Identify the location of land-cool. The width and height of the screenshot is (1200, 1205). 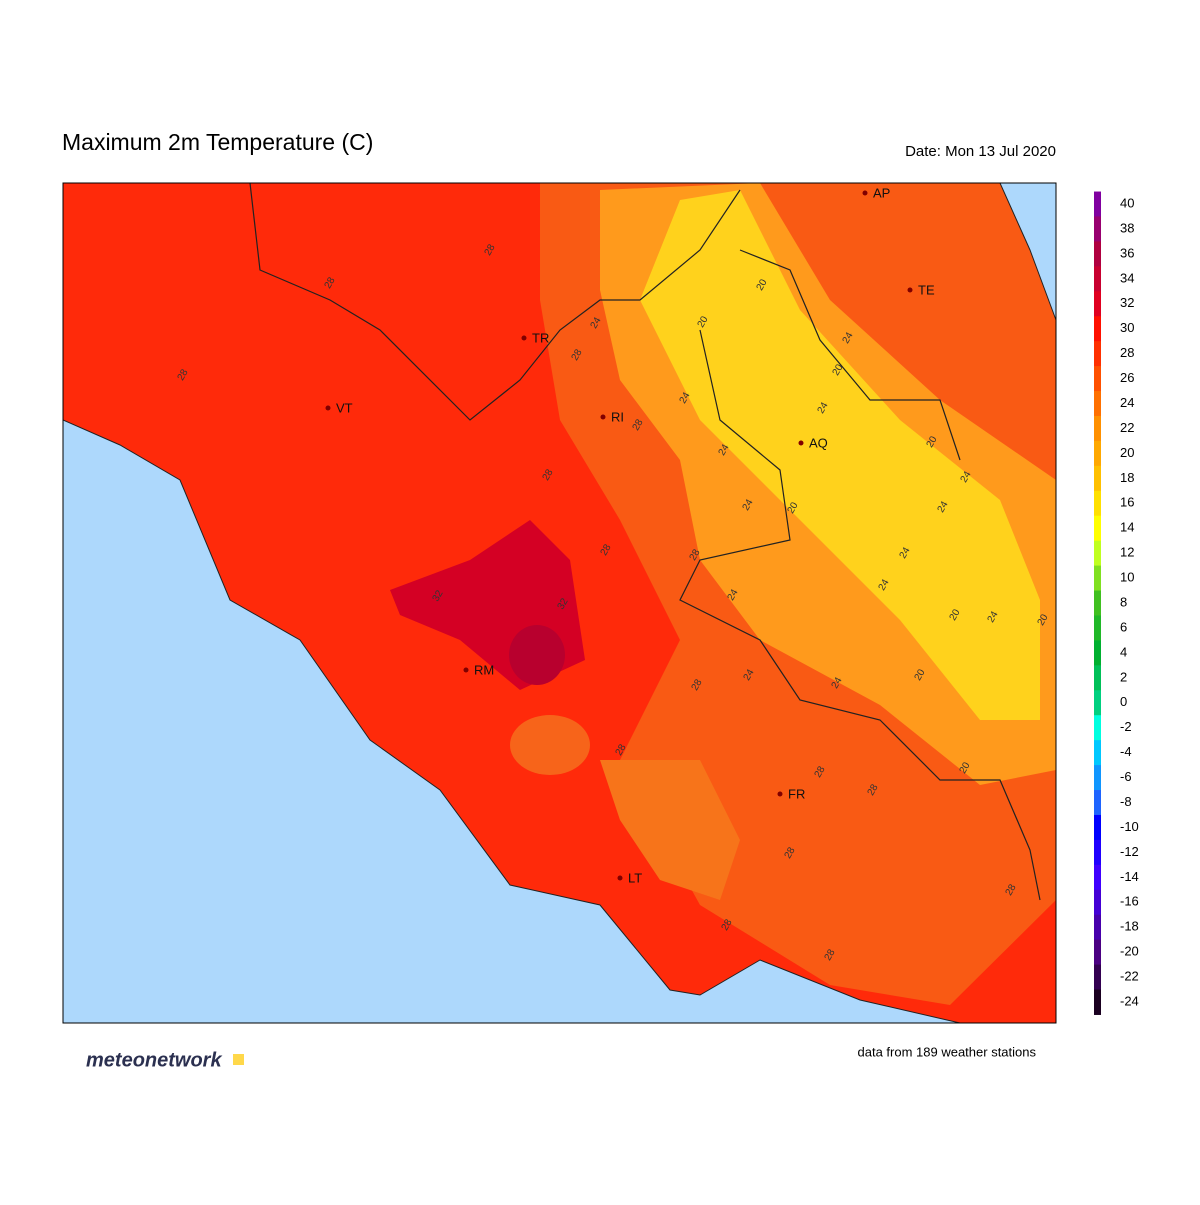
(840, 455).